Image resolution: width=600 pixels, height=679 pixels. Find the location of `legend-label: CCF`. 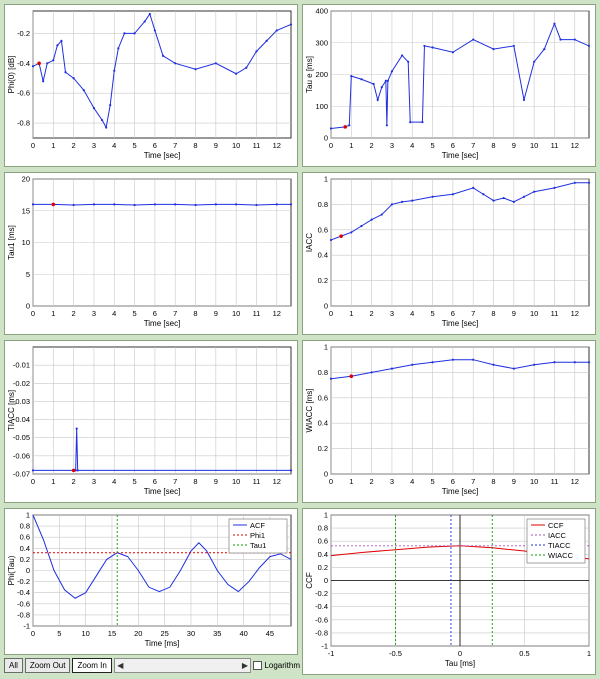

legend-label: CCF is located at coordinates (556, 525).